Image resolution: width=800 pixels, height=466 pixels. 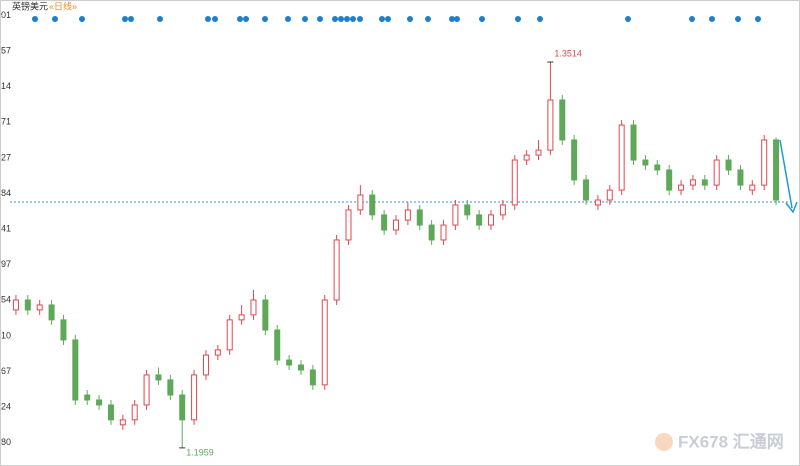 I want to click on signal-markers, so click(x=396, y=19).